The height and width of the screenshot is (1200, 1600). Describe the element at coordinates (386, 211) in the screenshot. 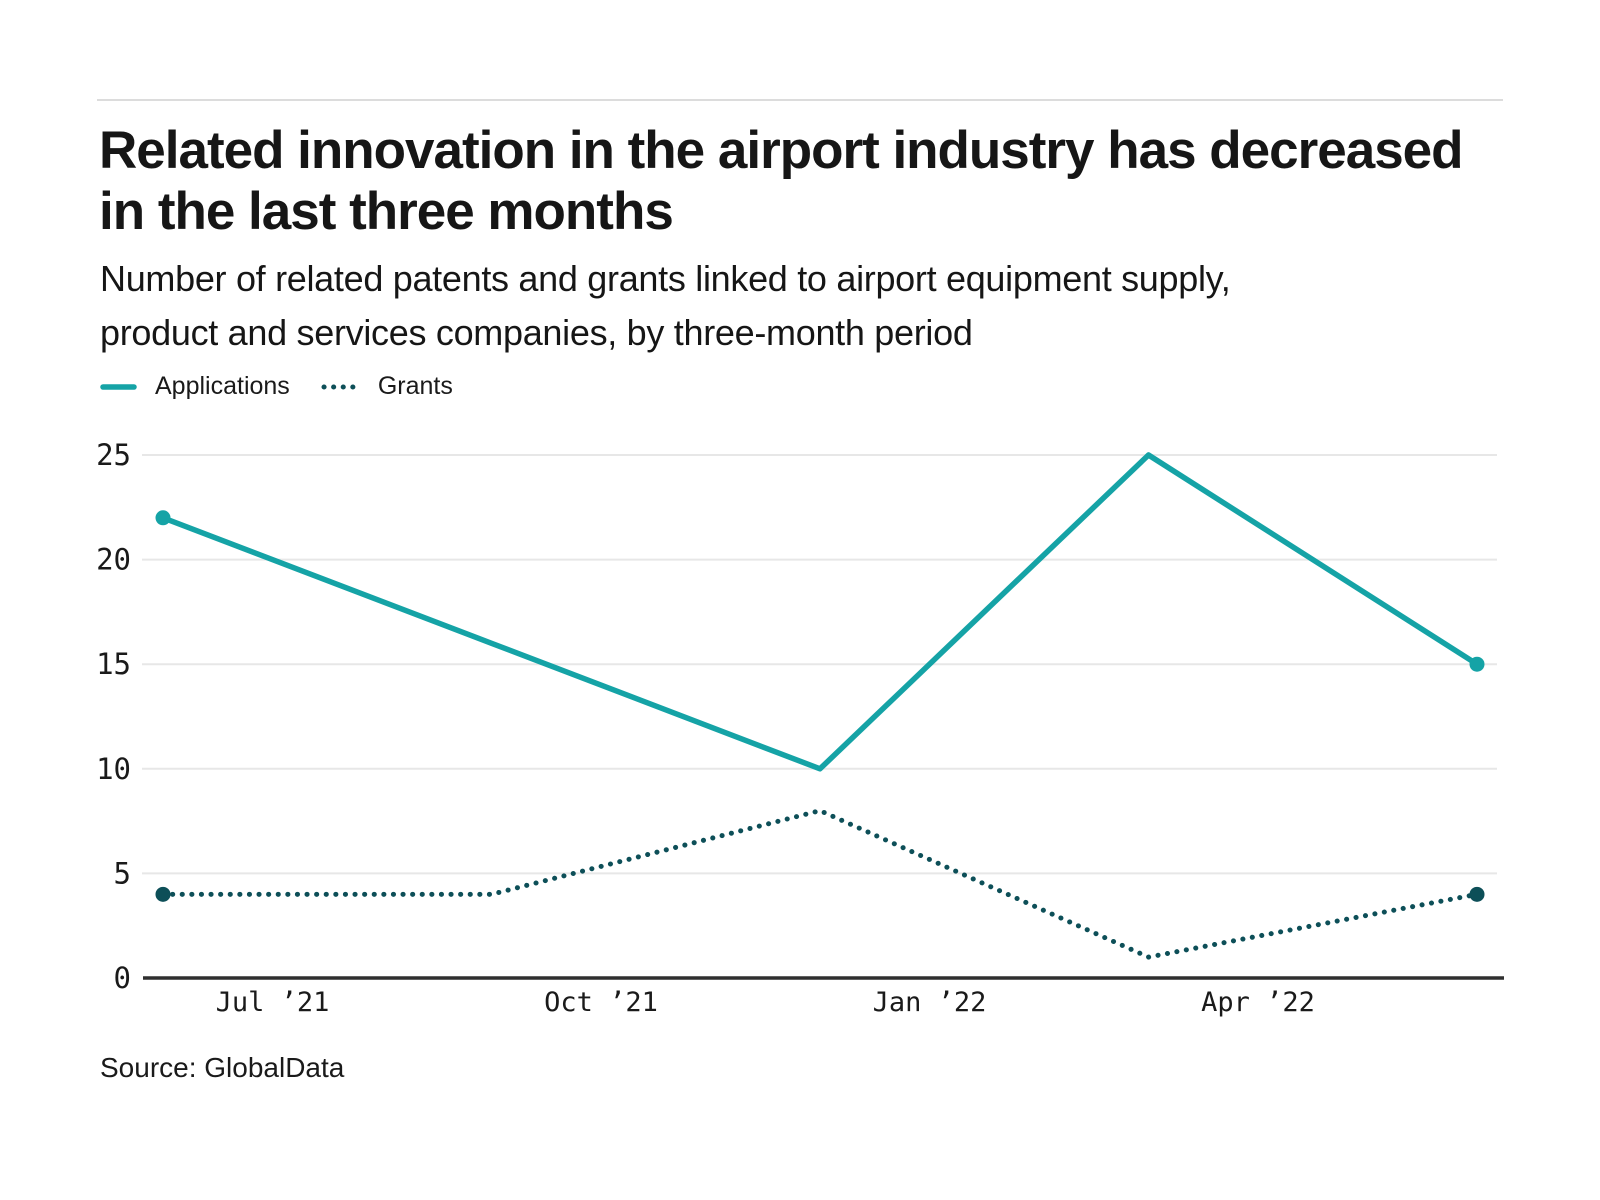

I see `chart-title-line-2: in the last three months` at that location.